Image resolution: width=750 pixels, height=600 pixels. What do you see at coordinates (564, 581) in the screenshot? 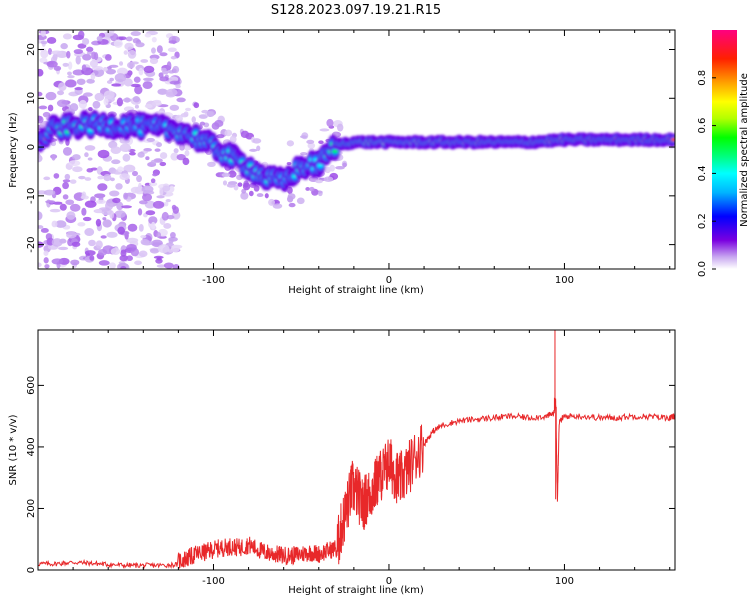
I see `x-tick-label: 100` at bounding box center [564, 581].